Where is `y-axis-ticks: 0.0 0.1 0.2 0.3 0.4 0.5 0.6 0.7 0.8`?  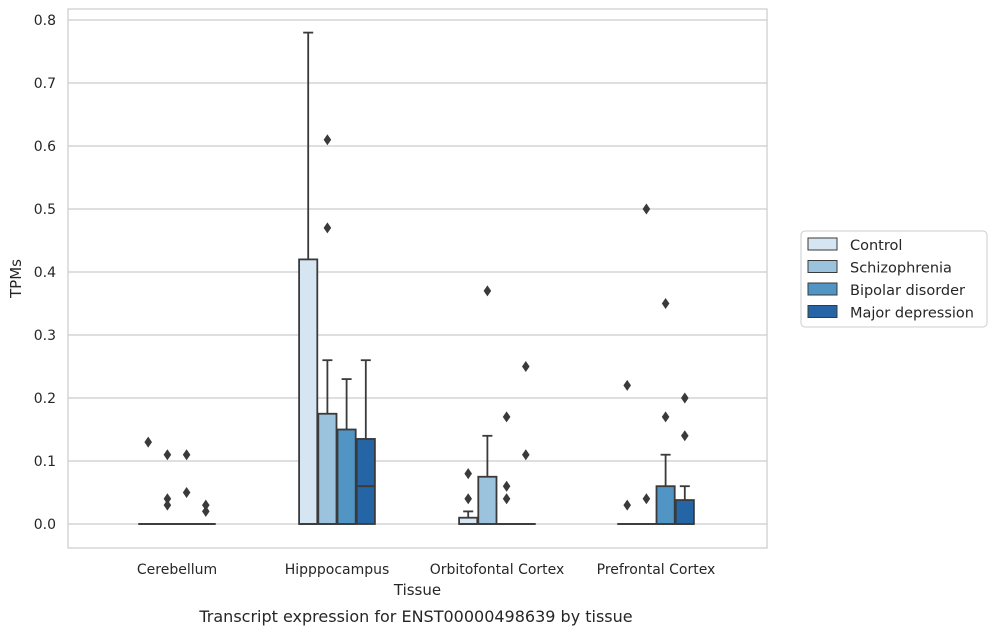 y-axis-ticks: 0.0 0.1 0.2 0.3 0.4 0.5 0.6 0.7 0.8 is located at coordinates (45, 273).